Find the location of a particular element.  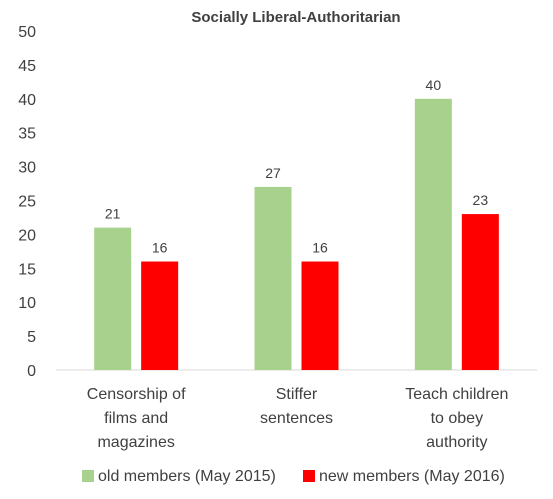

data-label: 23 is located at coordinates (481, 200).